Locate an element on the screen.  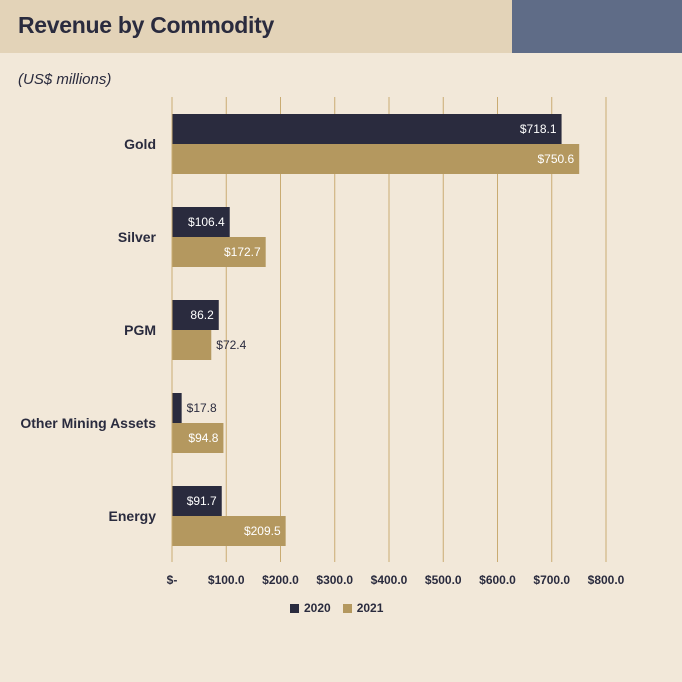
category-label: Silver is located at coordinates (137, 237).